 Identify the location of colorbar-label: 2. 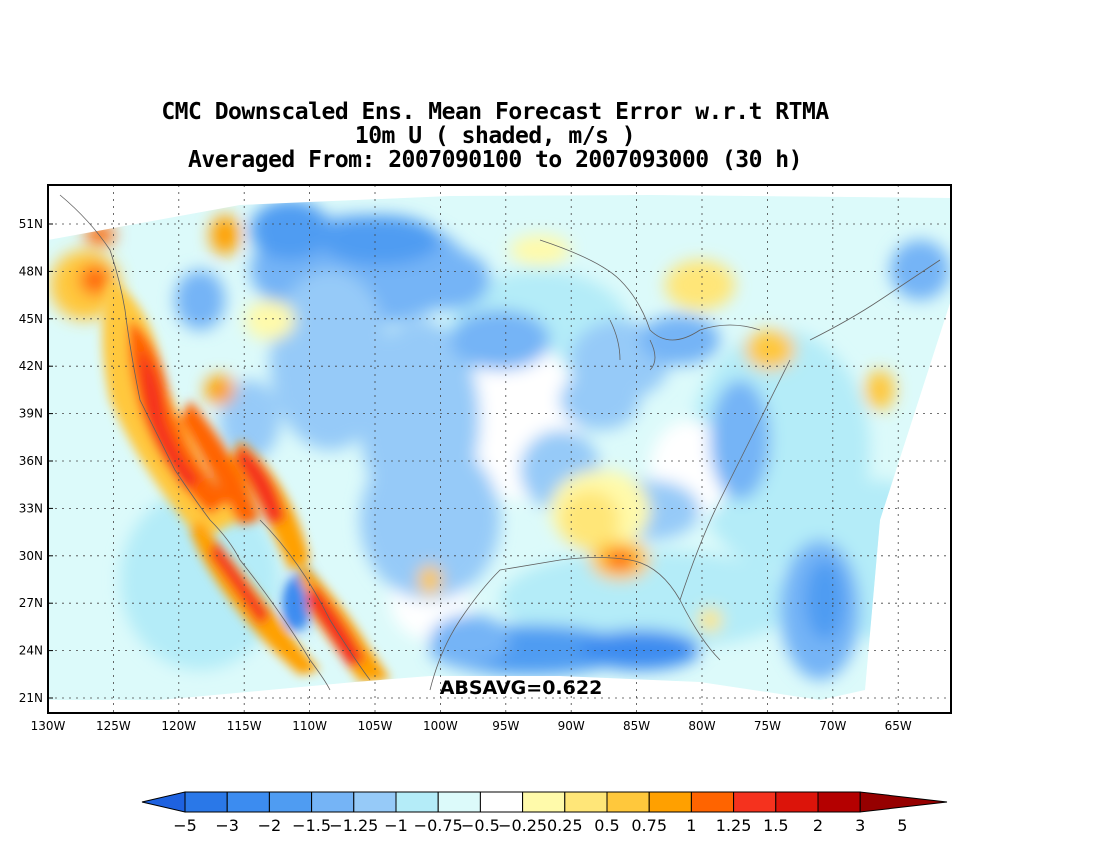
(818, 825).